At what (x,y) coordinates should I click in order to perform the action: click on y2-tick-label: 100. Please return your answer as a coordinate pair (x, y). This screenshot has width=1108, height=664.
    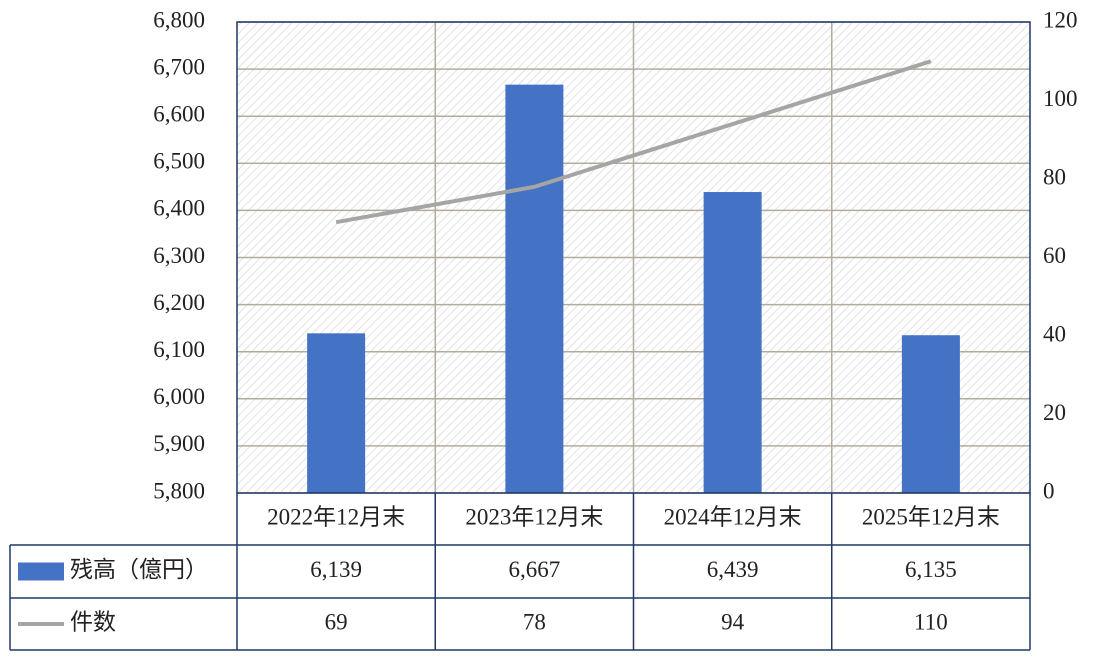
    Looking at the image, I should click on (1060, 98).